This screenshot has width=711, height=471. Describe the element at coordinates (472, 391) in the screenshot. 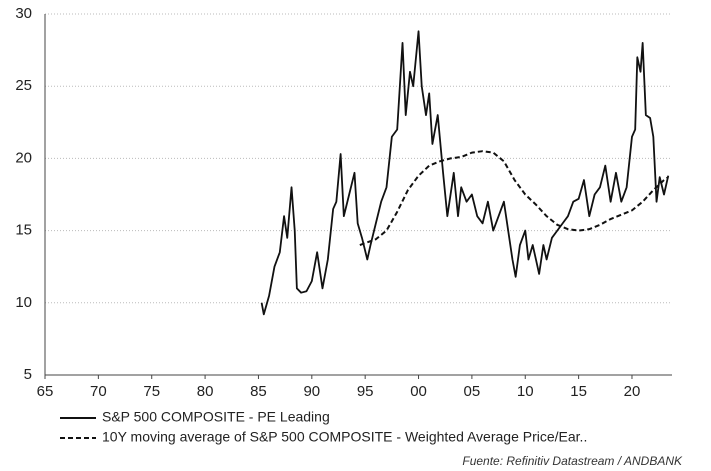

I see `x-tick-label: 05` at that location.